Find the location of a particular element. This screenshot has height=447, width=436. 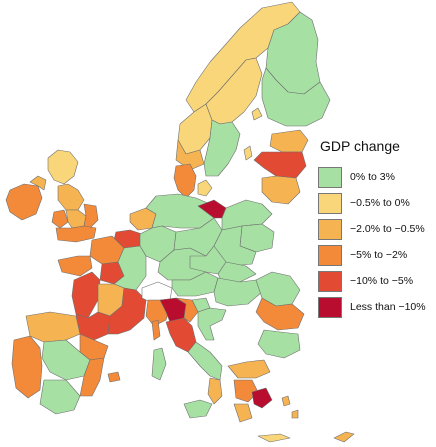

legend-item: Less than −10% is located at coordinates (377, 307).